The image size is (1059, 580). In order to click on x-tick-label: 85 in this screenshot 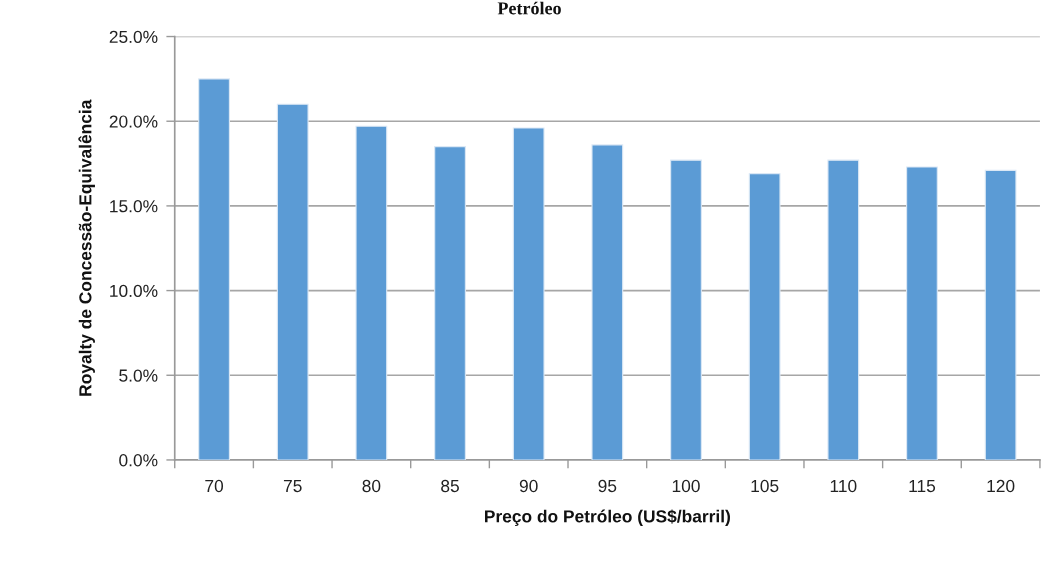, I will do `click(450, 486)`.